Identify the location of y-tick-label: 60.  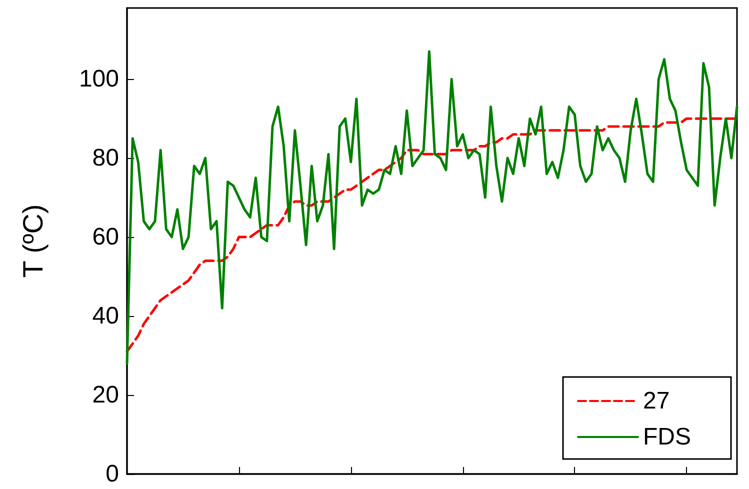
(105, 237).